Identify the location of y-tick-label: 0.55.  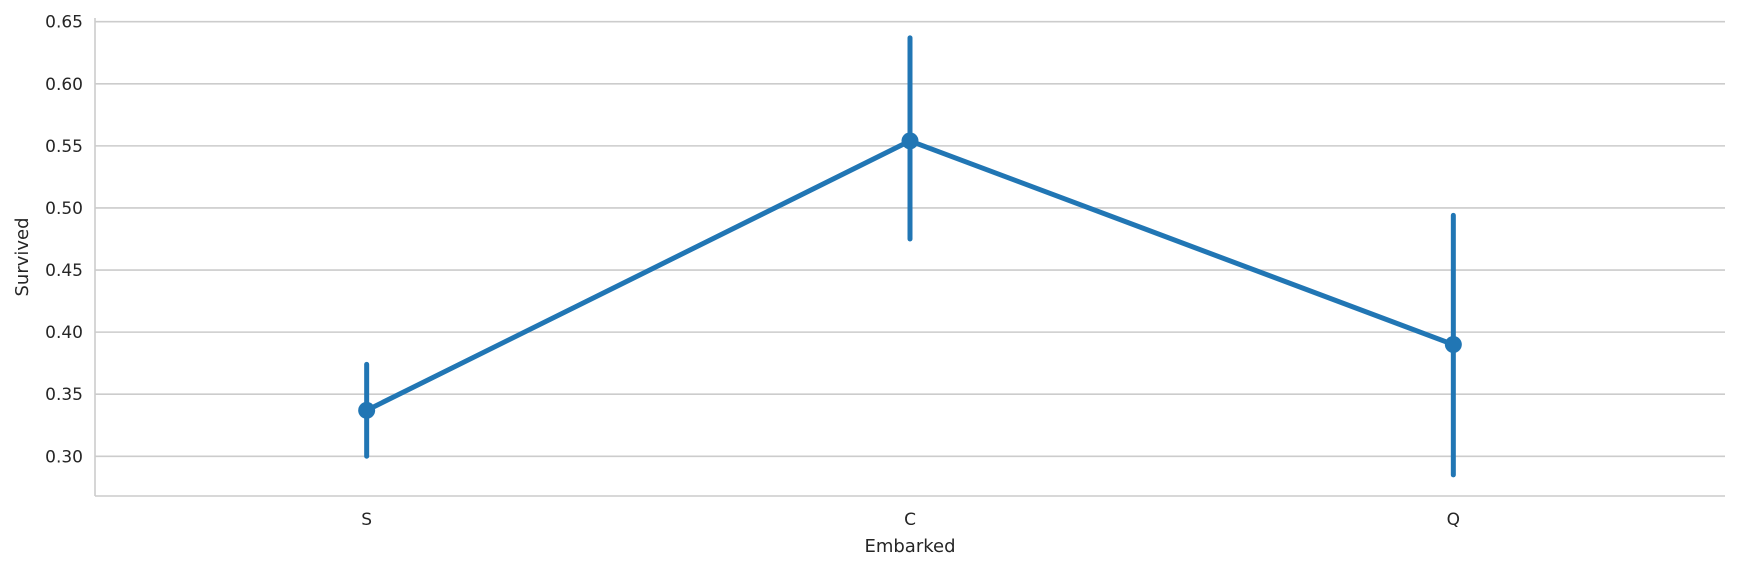
(64, 147).